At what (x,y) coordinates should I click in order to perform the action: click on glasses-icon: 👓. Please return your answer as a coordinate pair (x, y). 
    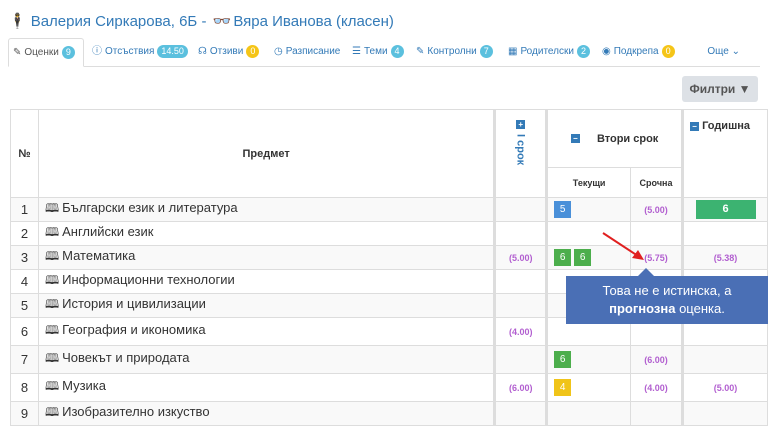
    Looking at the image, I should click on (222, 21).